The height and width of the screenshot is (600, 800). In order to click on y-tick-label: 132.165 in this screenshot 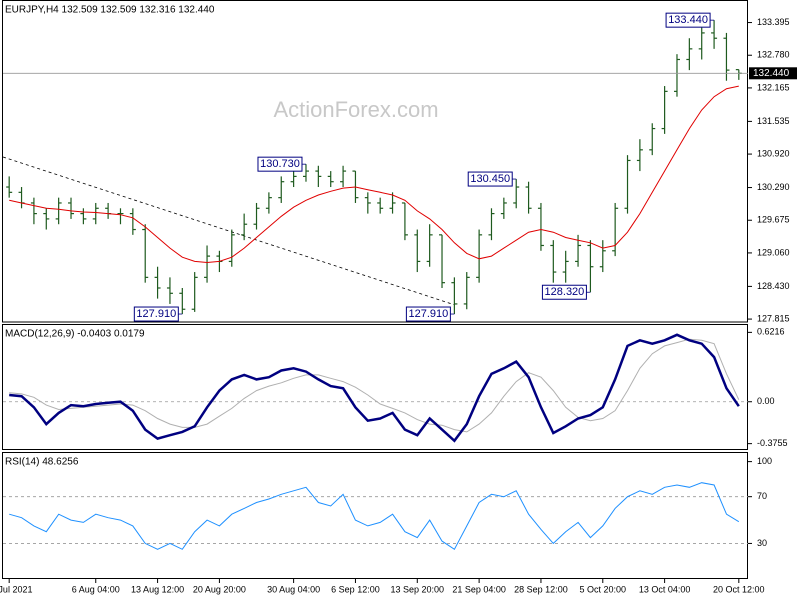, I will do `click(773, 87)`.